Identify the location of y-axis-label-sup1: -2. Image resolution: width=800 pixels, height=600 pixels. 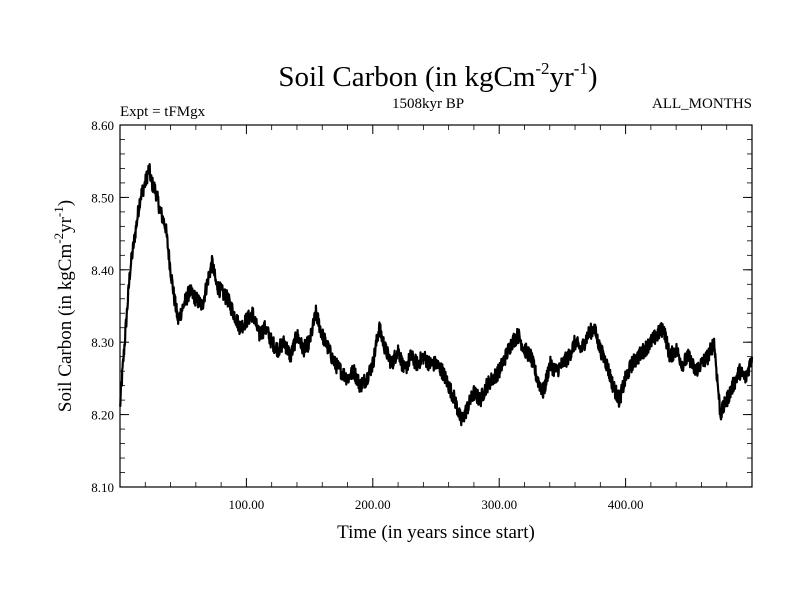
(58, 238).